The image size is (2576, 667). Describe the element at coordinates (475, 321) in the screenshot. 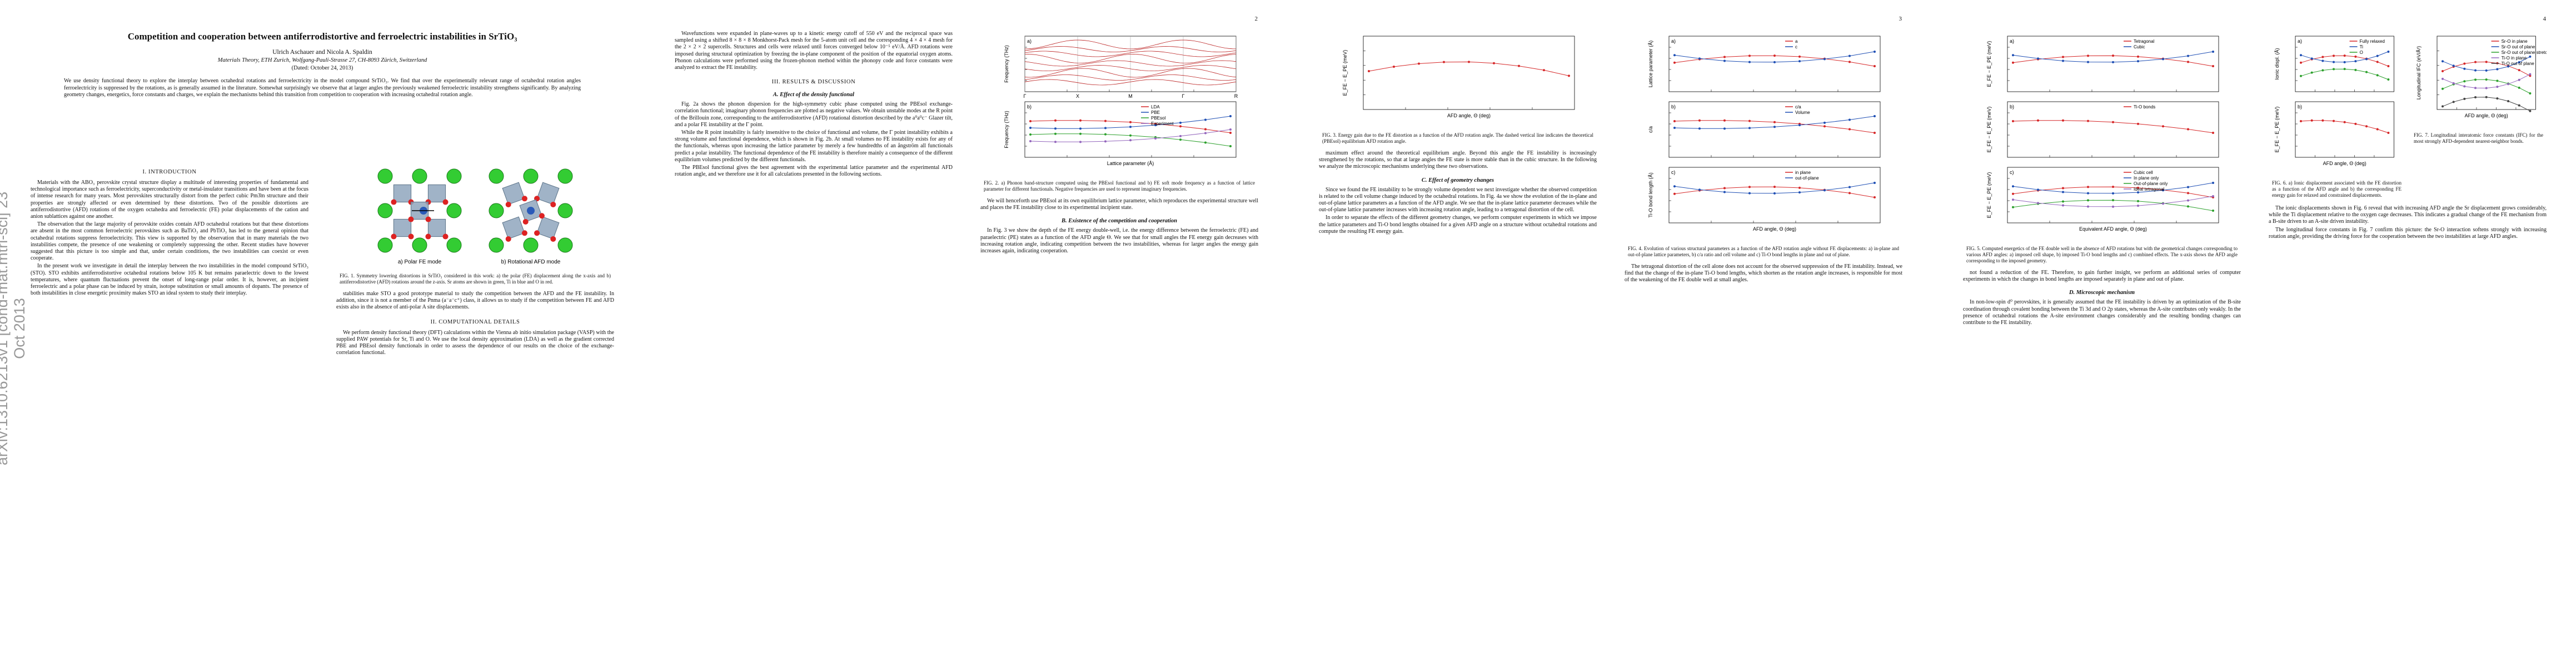

I see `section-heading: II. COMPUTATIONAL DETAILS` at that location.